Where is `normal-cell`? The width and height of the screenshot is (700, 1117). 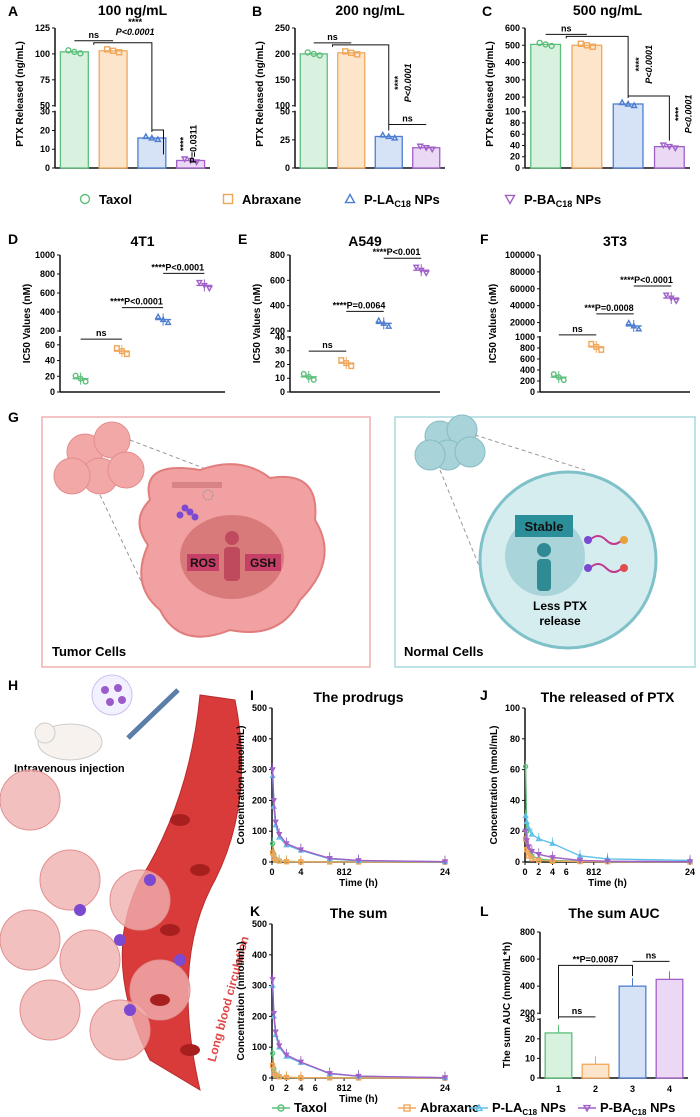 normal-cell is located at coordinates (430, 455).